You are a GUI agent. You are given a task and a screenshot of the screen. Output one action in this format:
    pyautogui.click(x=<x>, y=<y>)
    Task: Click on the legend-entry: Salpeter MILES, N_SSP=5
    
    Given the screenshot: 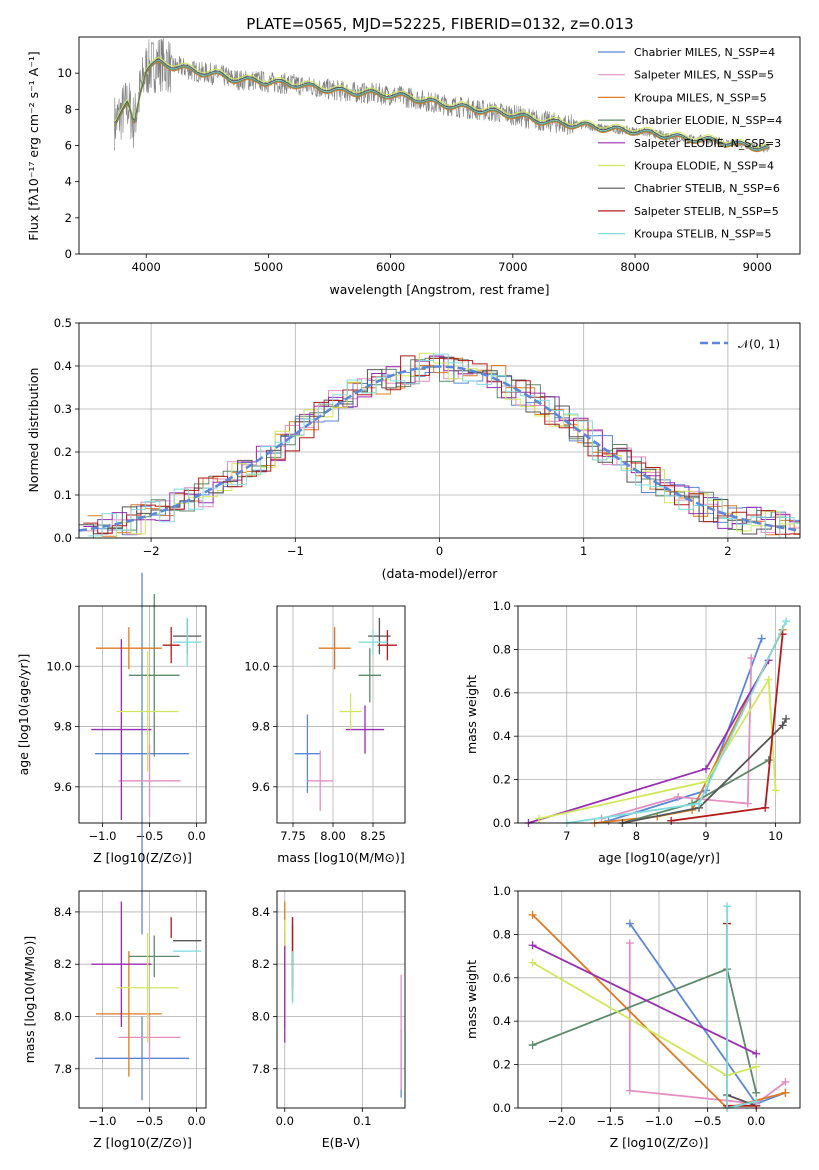 What is the action you would take?
    pyautogui.click(x=704, y=75)
    